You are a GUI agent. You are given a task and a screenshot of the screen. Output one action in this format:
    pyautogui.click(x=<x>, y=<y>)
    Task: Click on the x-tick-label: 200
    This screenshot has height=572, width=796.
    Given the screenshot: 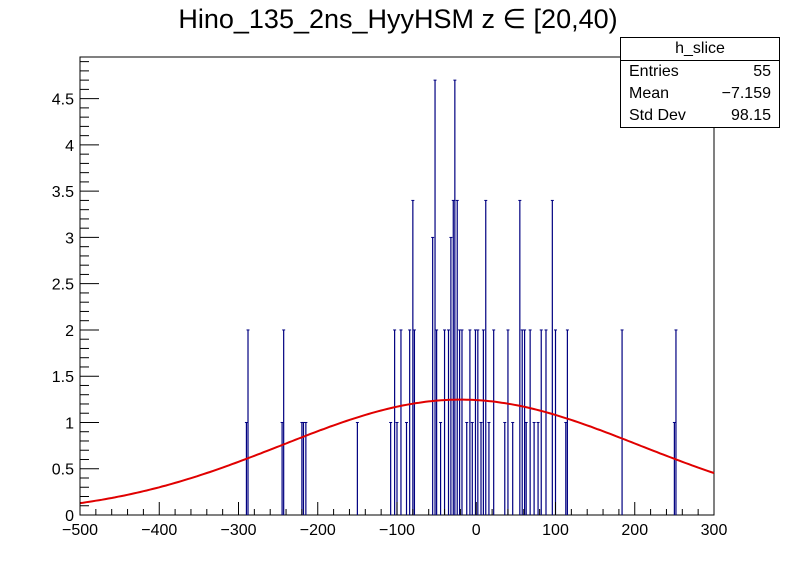 What is the action you would take?
    pyautogui.click(x=634, y=530)
    